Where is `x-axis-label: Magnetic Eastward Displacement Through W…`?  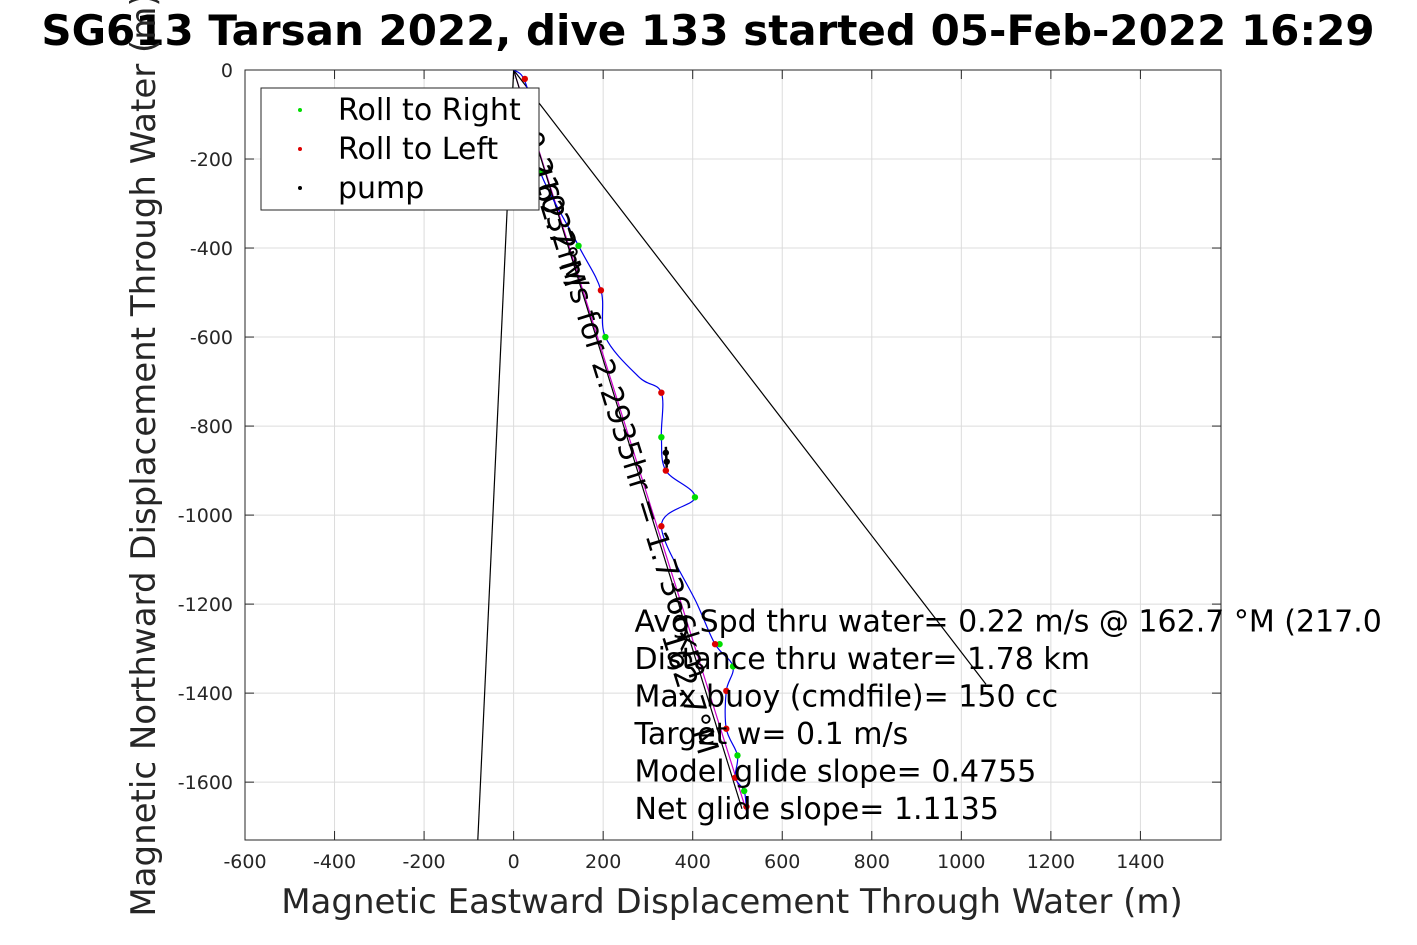
x-axis-label: Magnetic Eastward Displacement Through W… is located at coordinates (732, 902).